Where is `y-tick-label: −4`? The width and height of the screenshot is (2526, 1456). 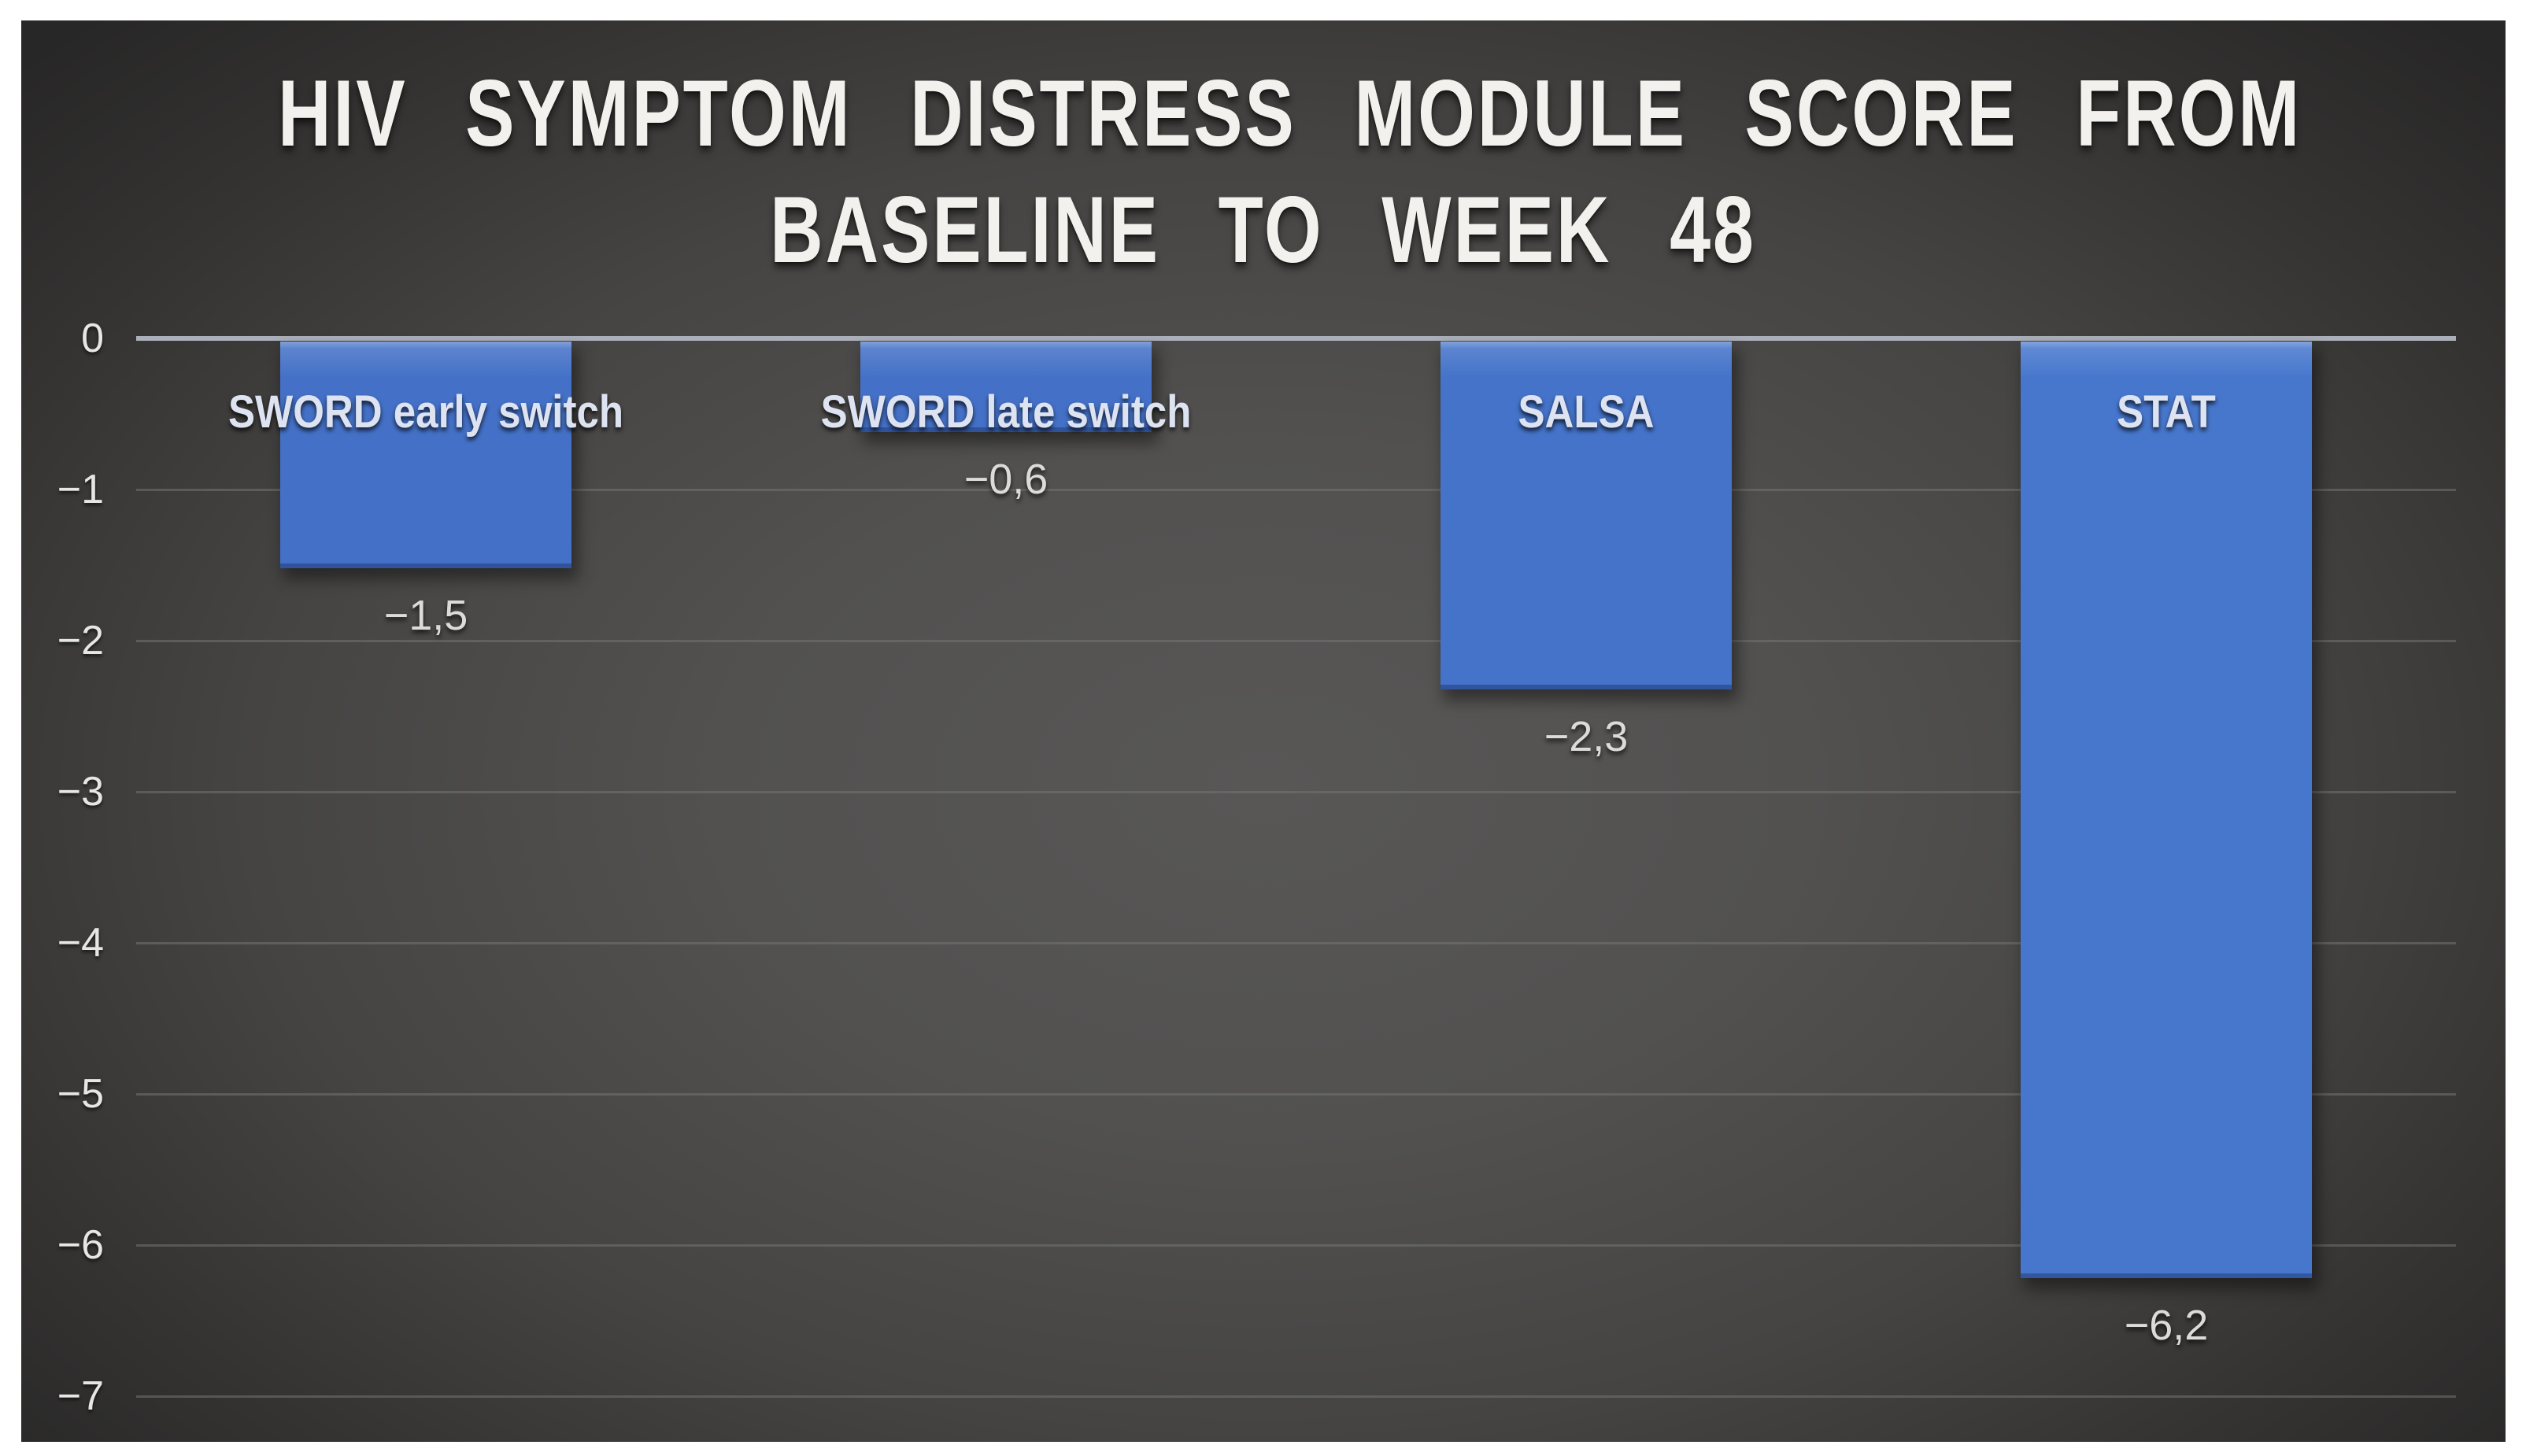 y-tick-label: −4 is located at coordinates (81, 943).